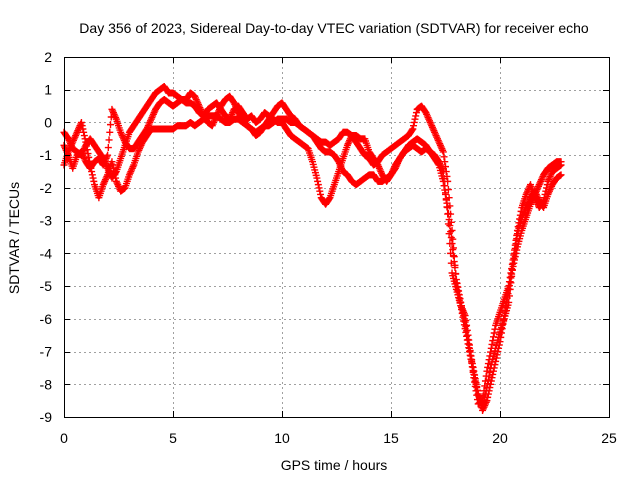  Describe the element at coordinates (282, 438) in the screenshot. I see `x-tick-label: 10` at that location.